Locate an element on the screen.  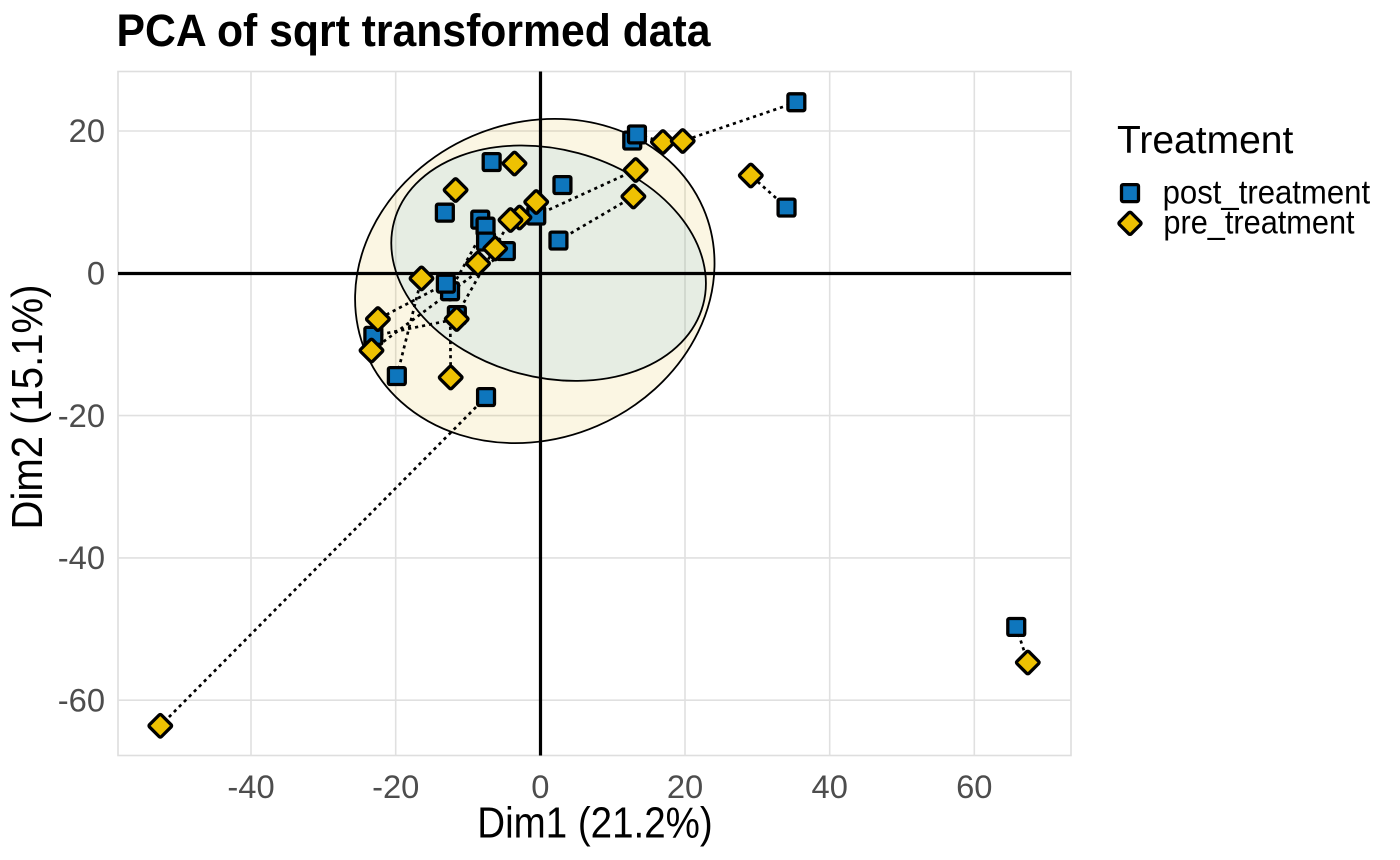
svg-text: pre_treatment is located at coordinates (1259, 222).